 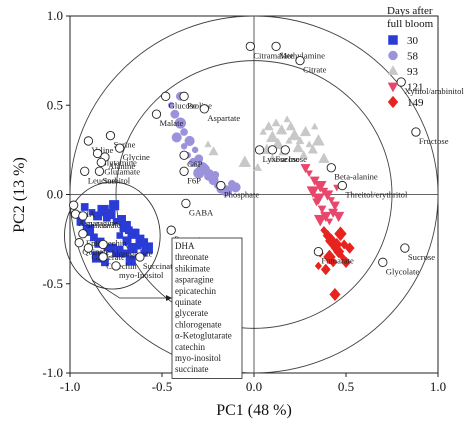 I want to click on legend-label: 93, so click(x=413, y=72).